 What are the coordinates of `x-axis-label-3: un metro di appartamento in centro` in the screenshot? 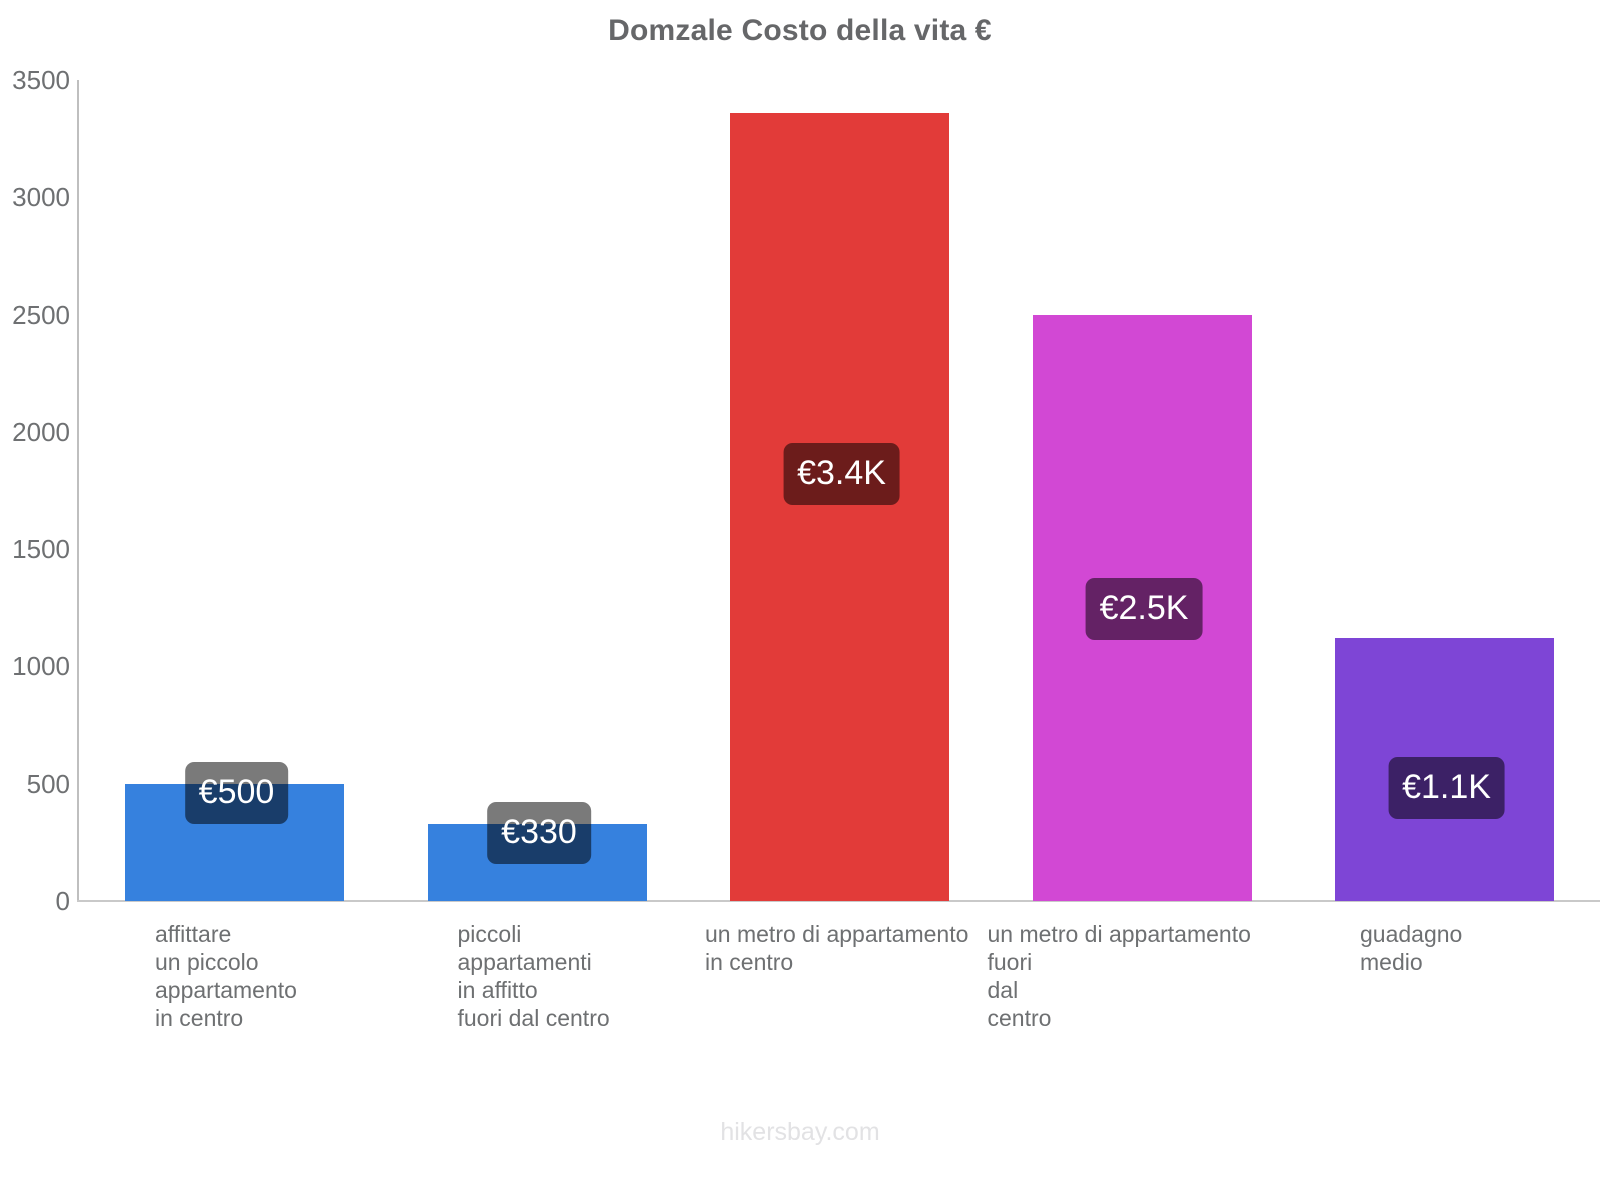 It's located at (837, 948).